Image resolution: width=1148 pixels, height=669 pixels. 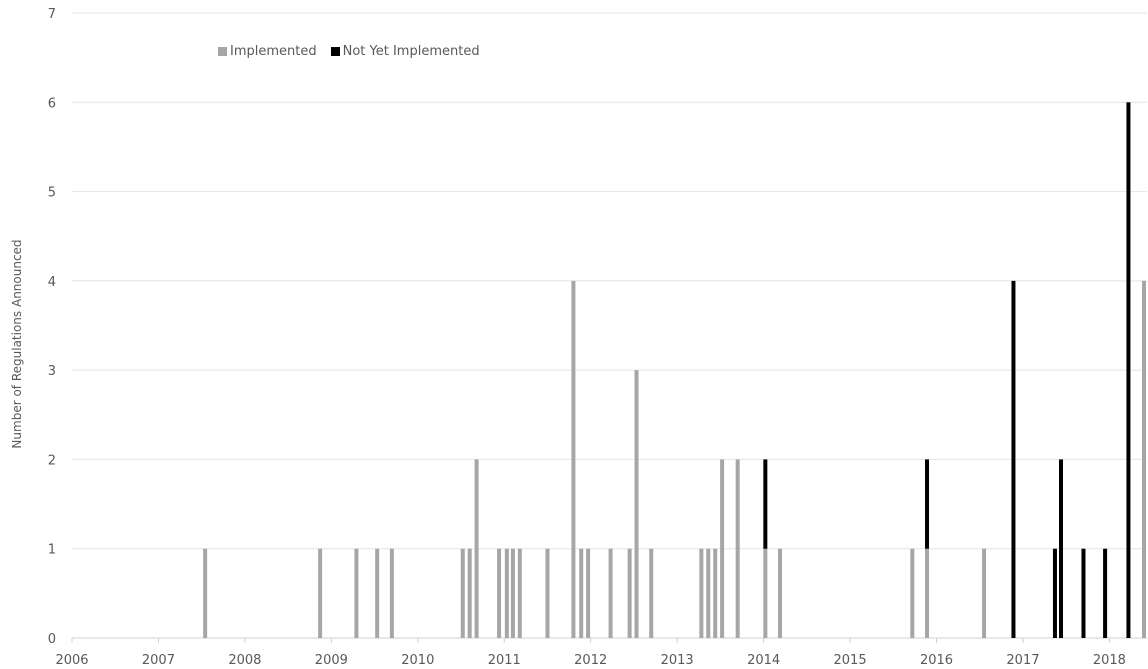 What do you see at coordinates (52, 193) in the screenshot?
I see `y-tick-label: 5` at bounding box center [52, 193].